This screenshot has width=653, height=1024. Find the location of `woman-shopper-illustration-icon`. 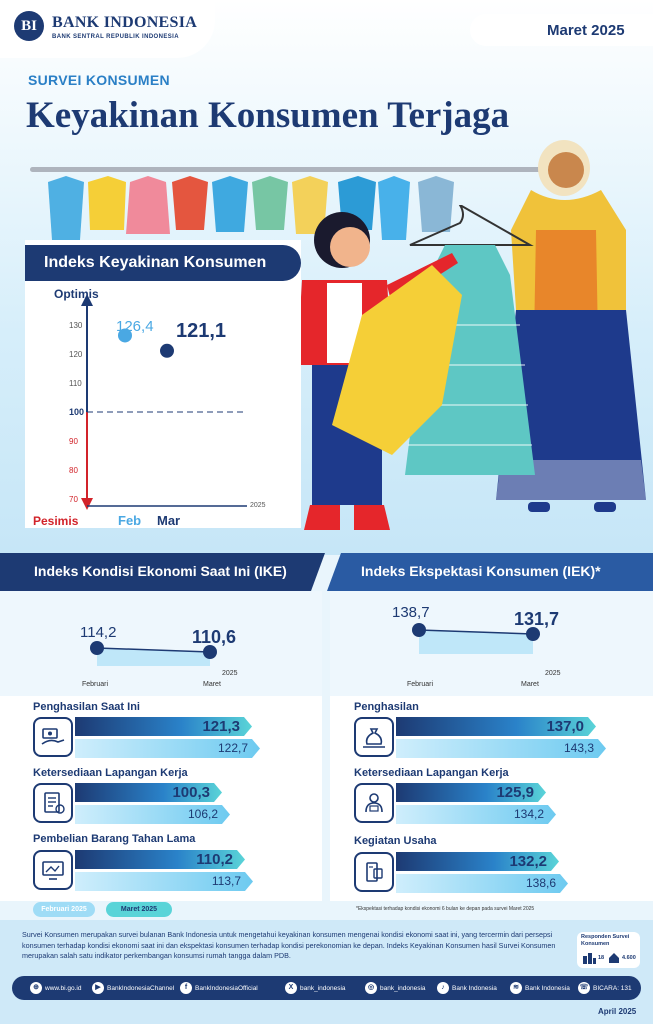

woman-shopper-illustration-icon is located at coordinates (571, 326).